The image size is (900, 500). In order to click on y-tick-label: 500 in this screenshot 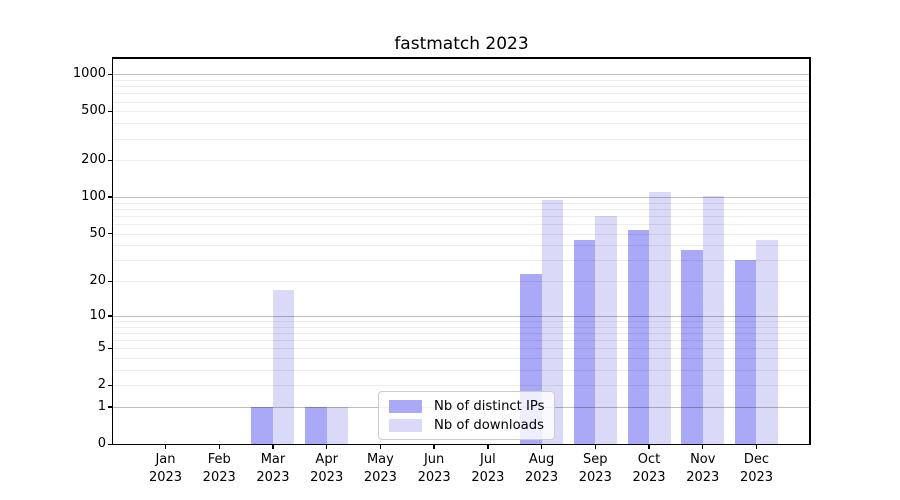, I will do `click(93, 111)`.